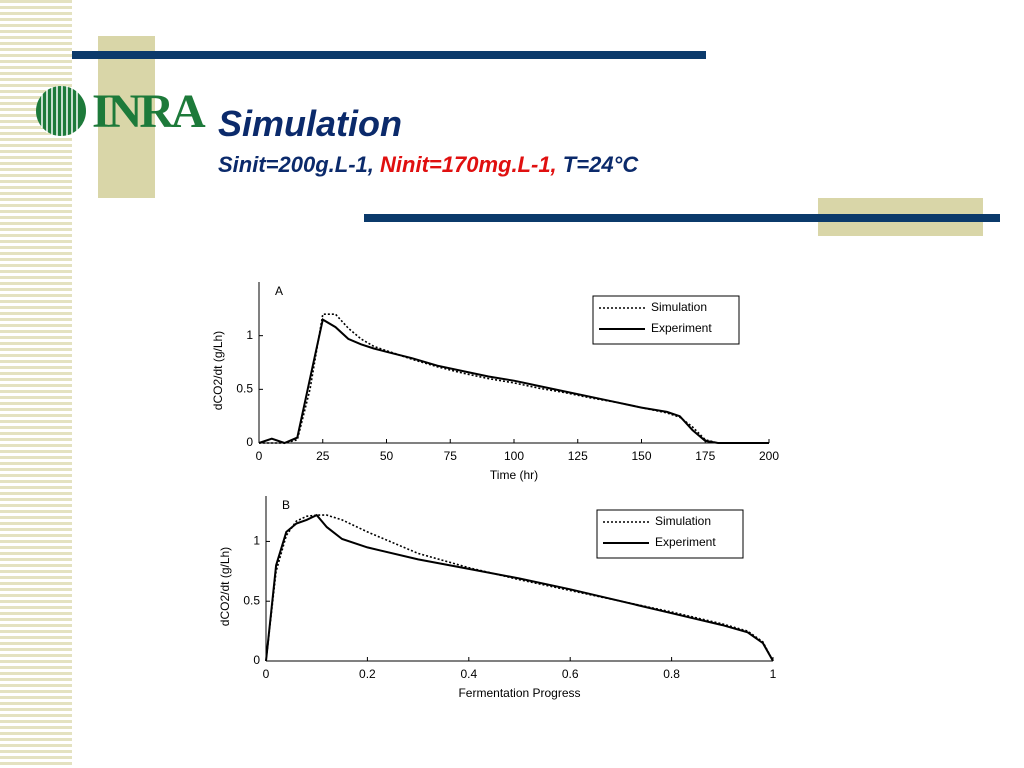 The width and height of the screenshot is (1024, 768). I want to click on x-tick-label: 0.2, so click(367, 674).